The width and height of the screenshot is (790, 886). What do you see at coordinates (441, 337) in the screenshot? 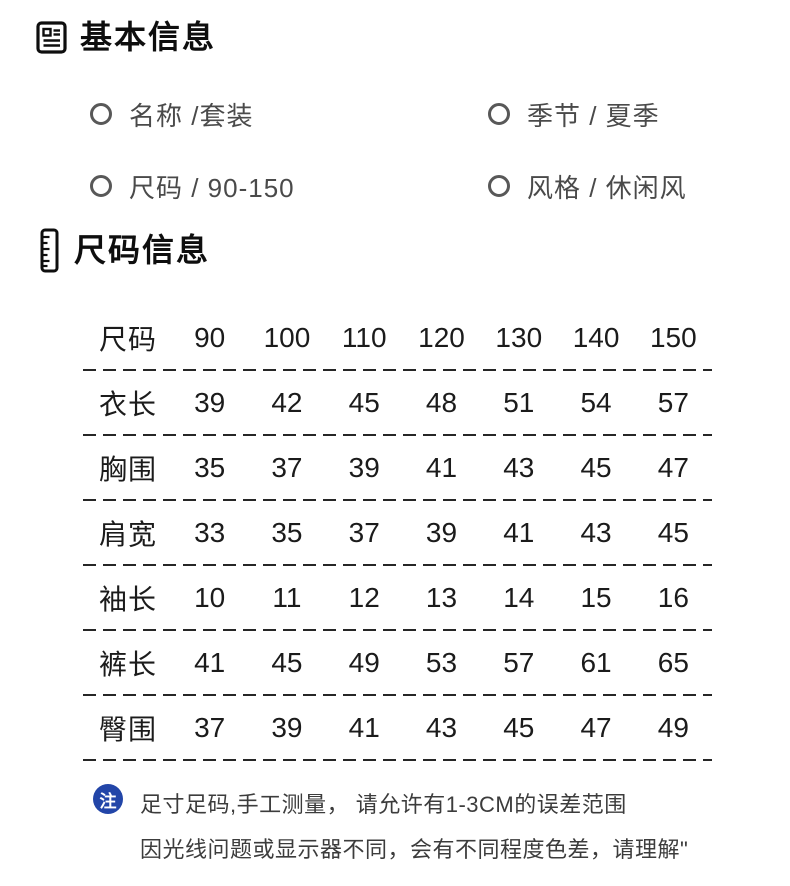
I see `size-value-cell: 120` at bounding box center [441, 337].